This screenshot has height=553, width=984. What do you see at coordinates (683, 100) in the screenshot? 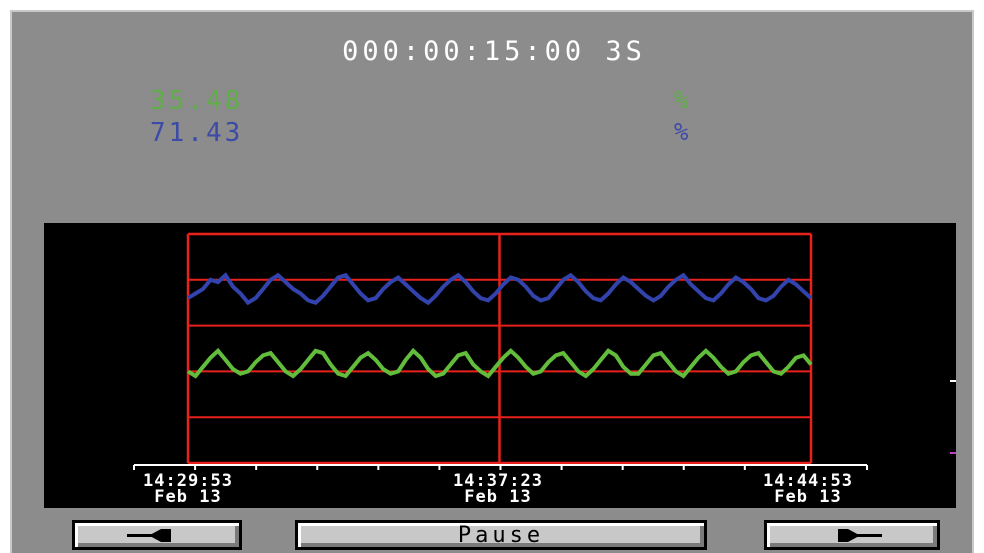
I see `readout-unit-1: %` at bounding box center [683, 100].